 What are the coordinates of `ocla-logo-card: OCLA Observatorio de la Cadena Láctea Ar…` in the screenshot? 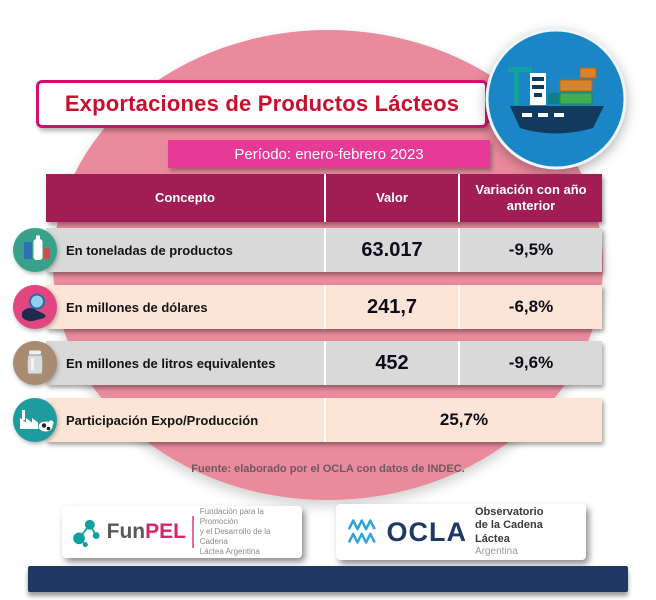 It's located at (461, 532).